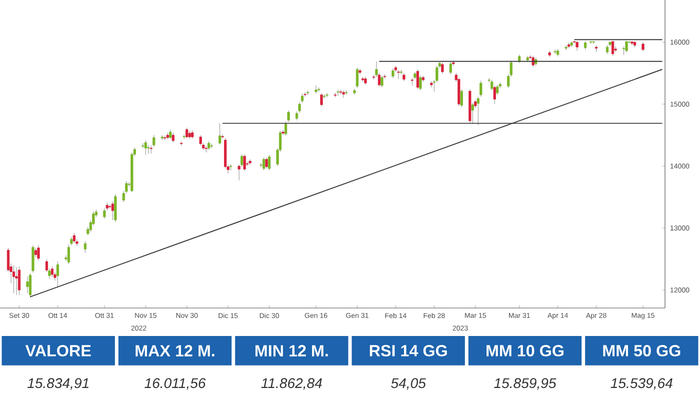  What do you see at coordinates (57, 384) in the screenshot?
I see `text: 15.834,91` at bounding box center [57, 384].